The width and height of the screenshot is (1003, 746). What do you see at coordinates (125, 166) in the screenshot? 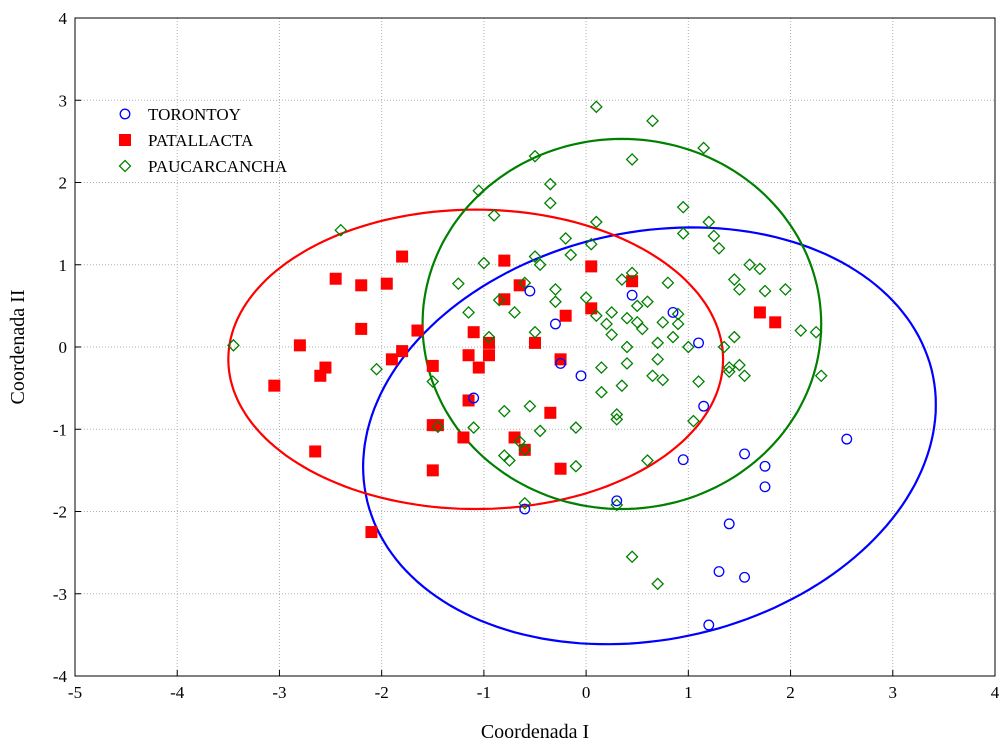
I see `legend-marker-paucarcancha` at bounding box center [125, 166].